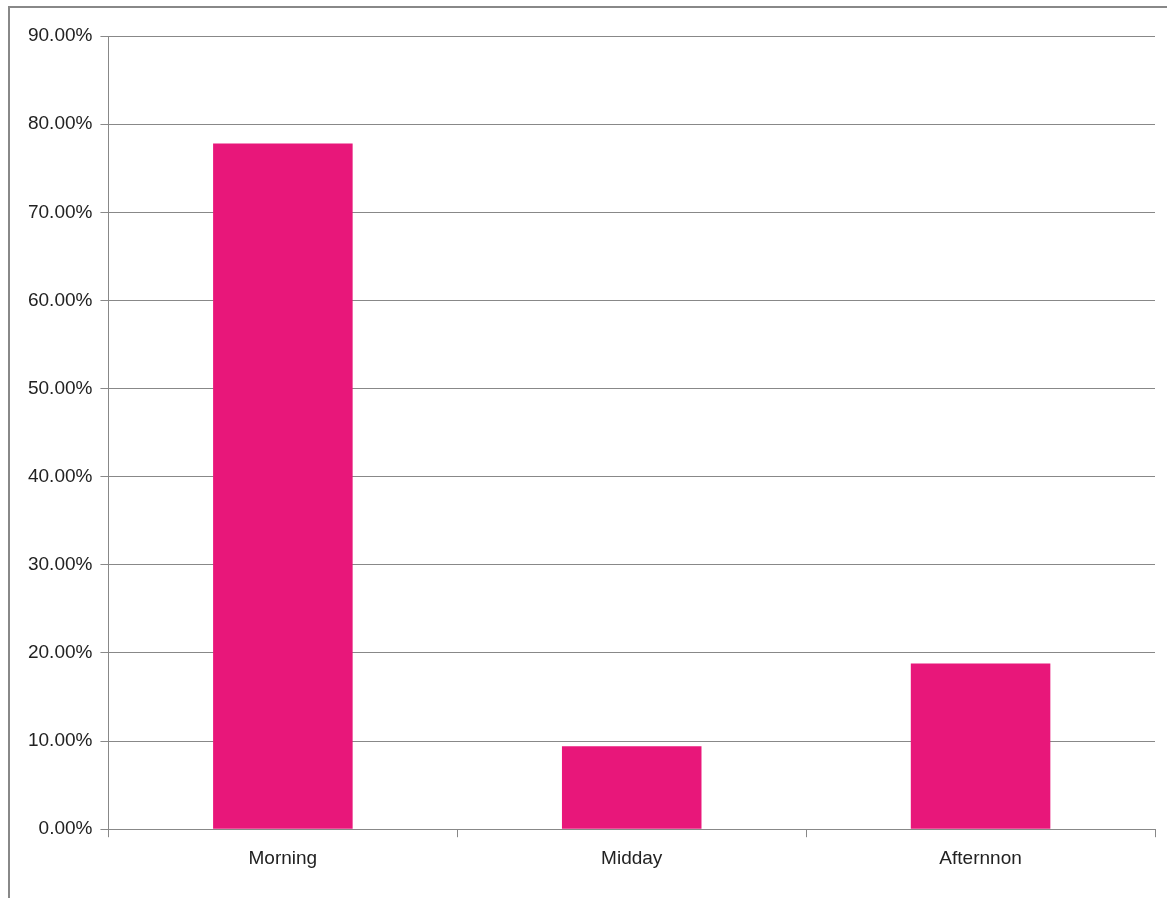 This screenshot has width=1167, height=898. I want to click on y-tick-label: 20.00%, so click(60, 652).